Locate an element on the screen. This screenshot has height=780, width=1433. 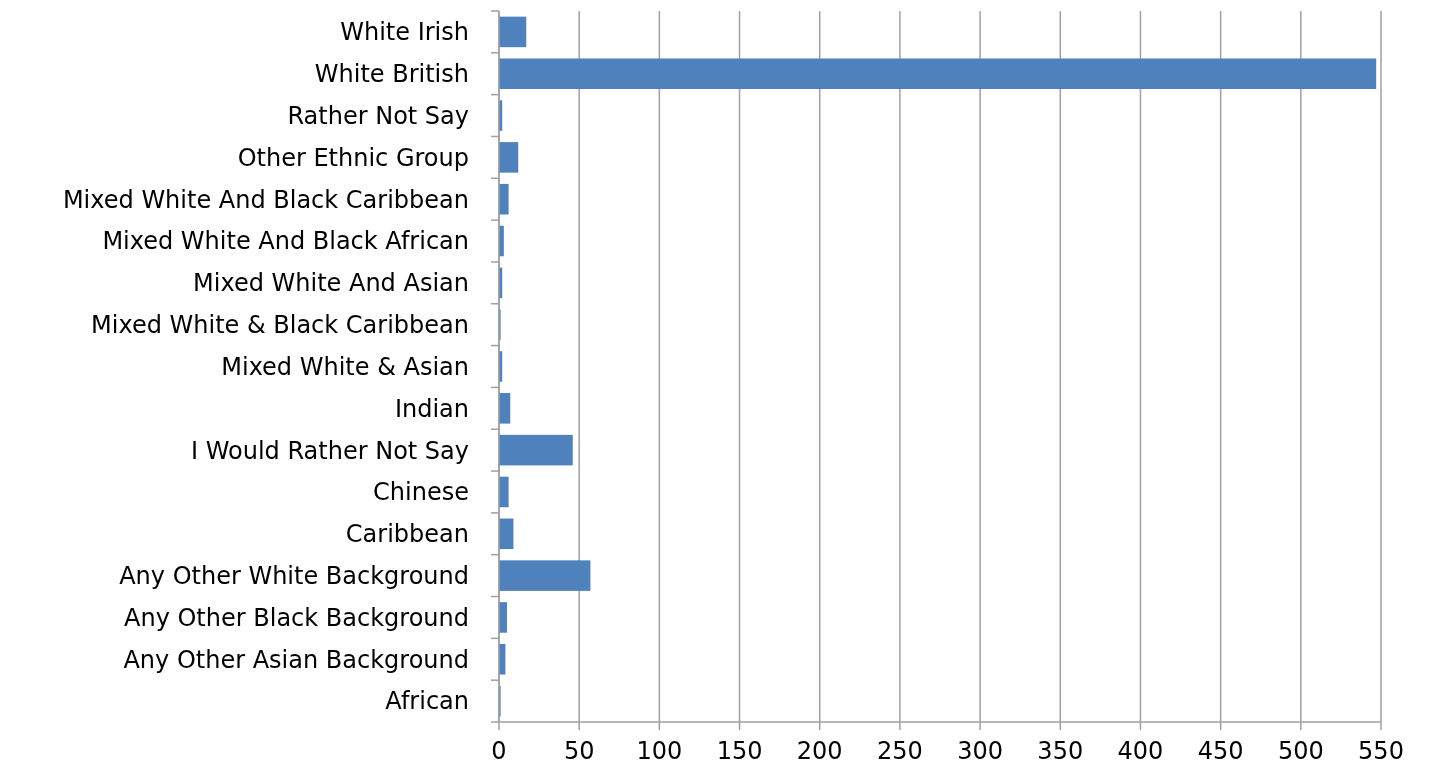
y-tick-label: Caribbean is located at coordinates (407, 534).